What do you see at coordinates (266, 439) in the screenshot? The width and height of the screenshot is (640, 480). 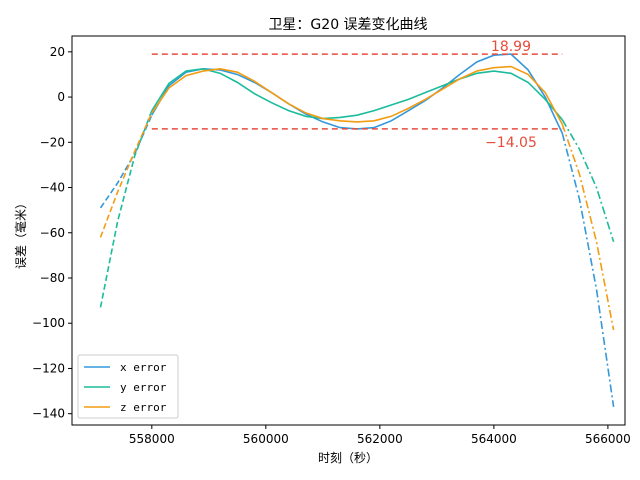 I see `x-tick-label: 560000` at bounding box center [266, 439].